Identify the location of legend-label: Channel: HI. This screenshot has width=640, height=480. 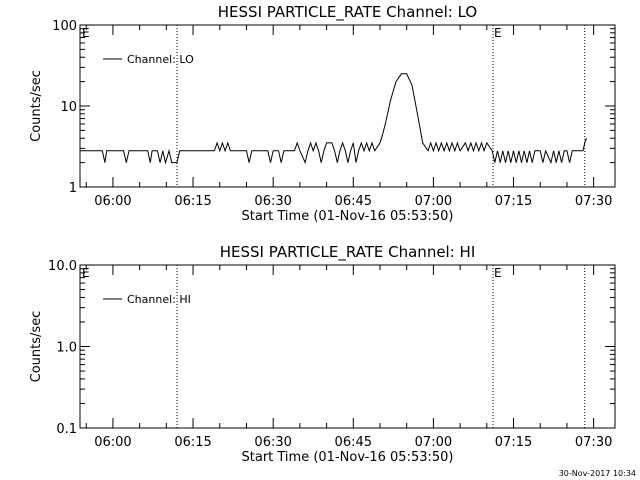
(159, 299).